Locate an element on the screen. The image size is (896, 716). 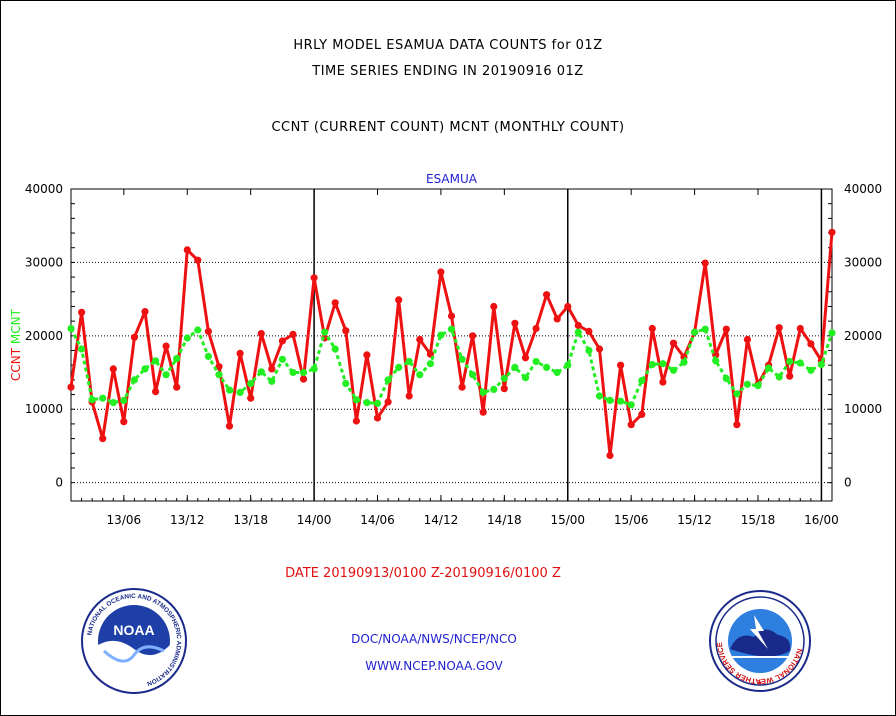
nws-logo: NATIONAL WEATHER SERVICE ★ is located at coordinates (760, 641).